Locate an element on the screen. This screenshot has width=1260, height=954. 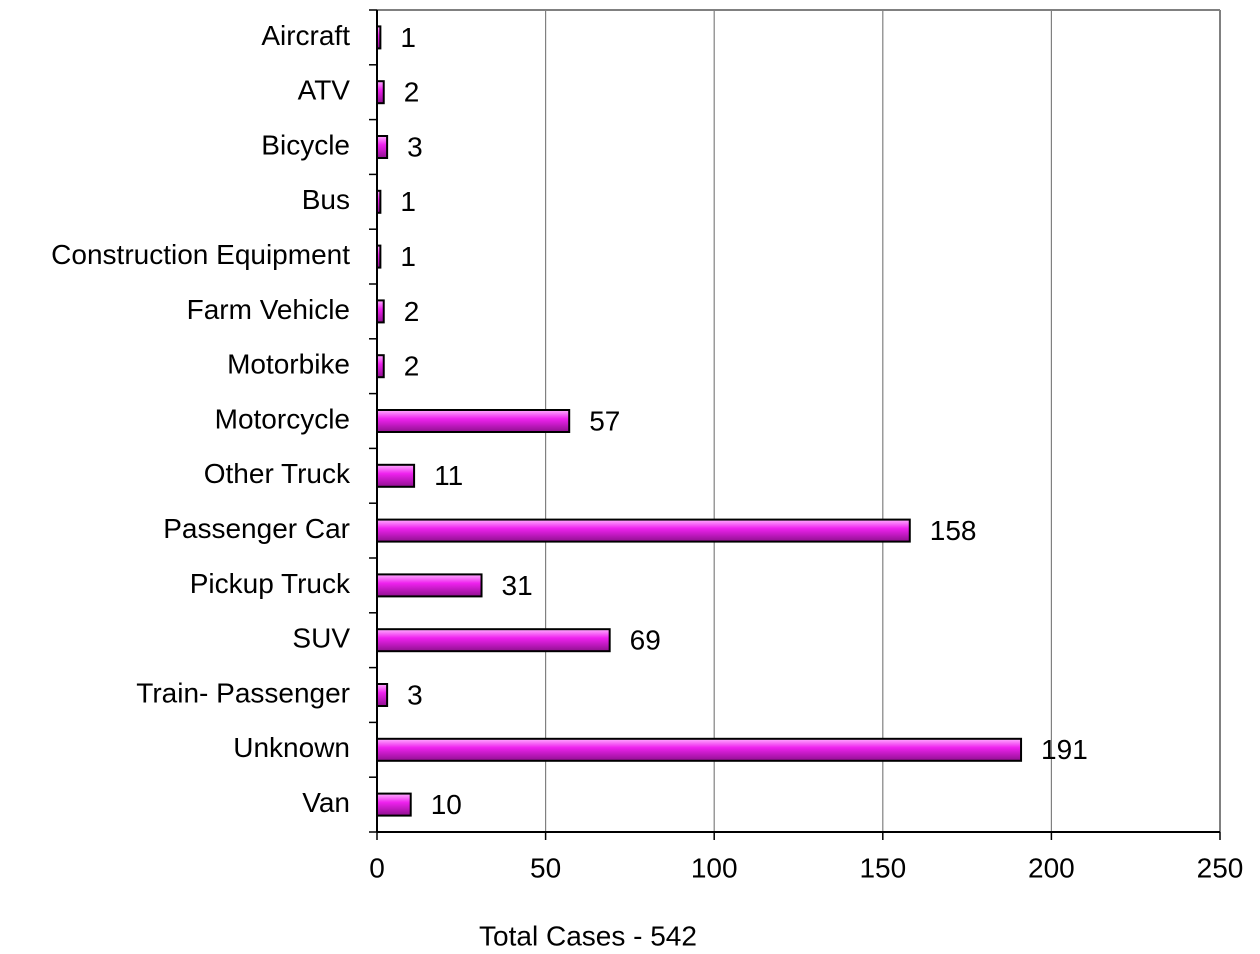
y-tick-label: Bicycle is located at coordinates (305, 144).